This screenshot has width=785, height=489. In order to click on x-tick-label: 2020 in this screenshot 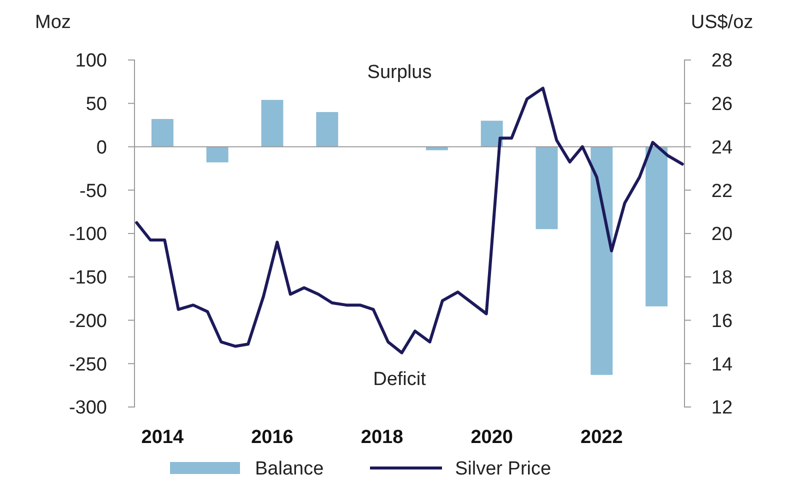, I will do `click(491, 437)`.